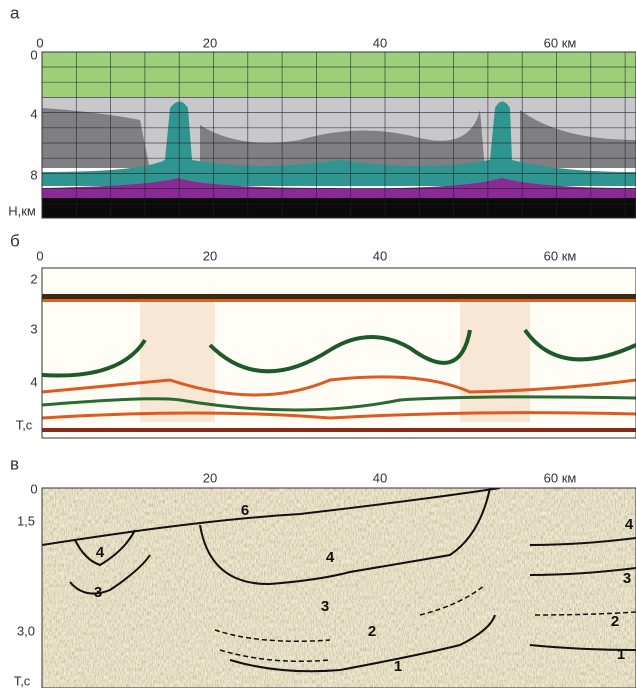  I want to click on layer-label: 6, so click(245, 510).